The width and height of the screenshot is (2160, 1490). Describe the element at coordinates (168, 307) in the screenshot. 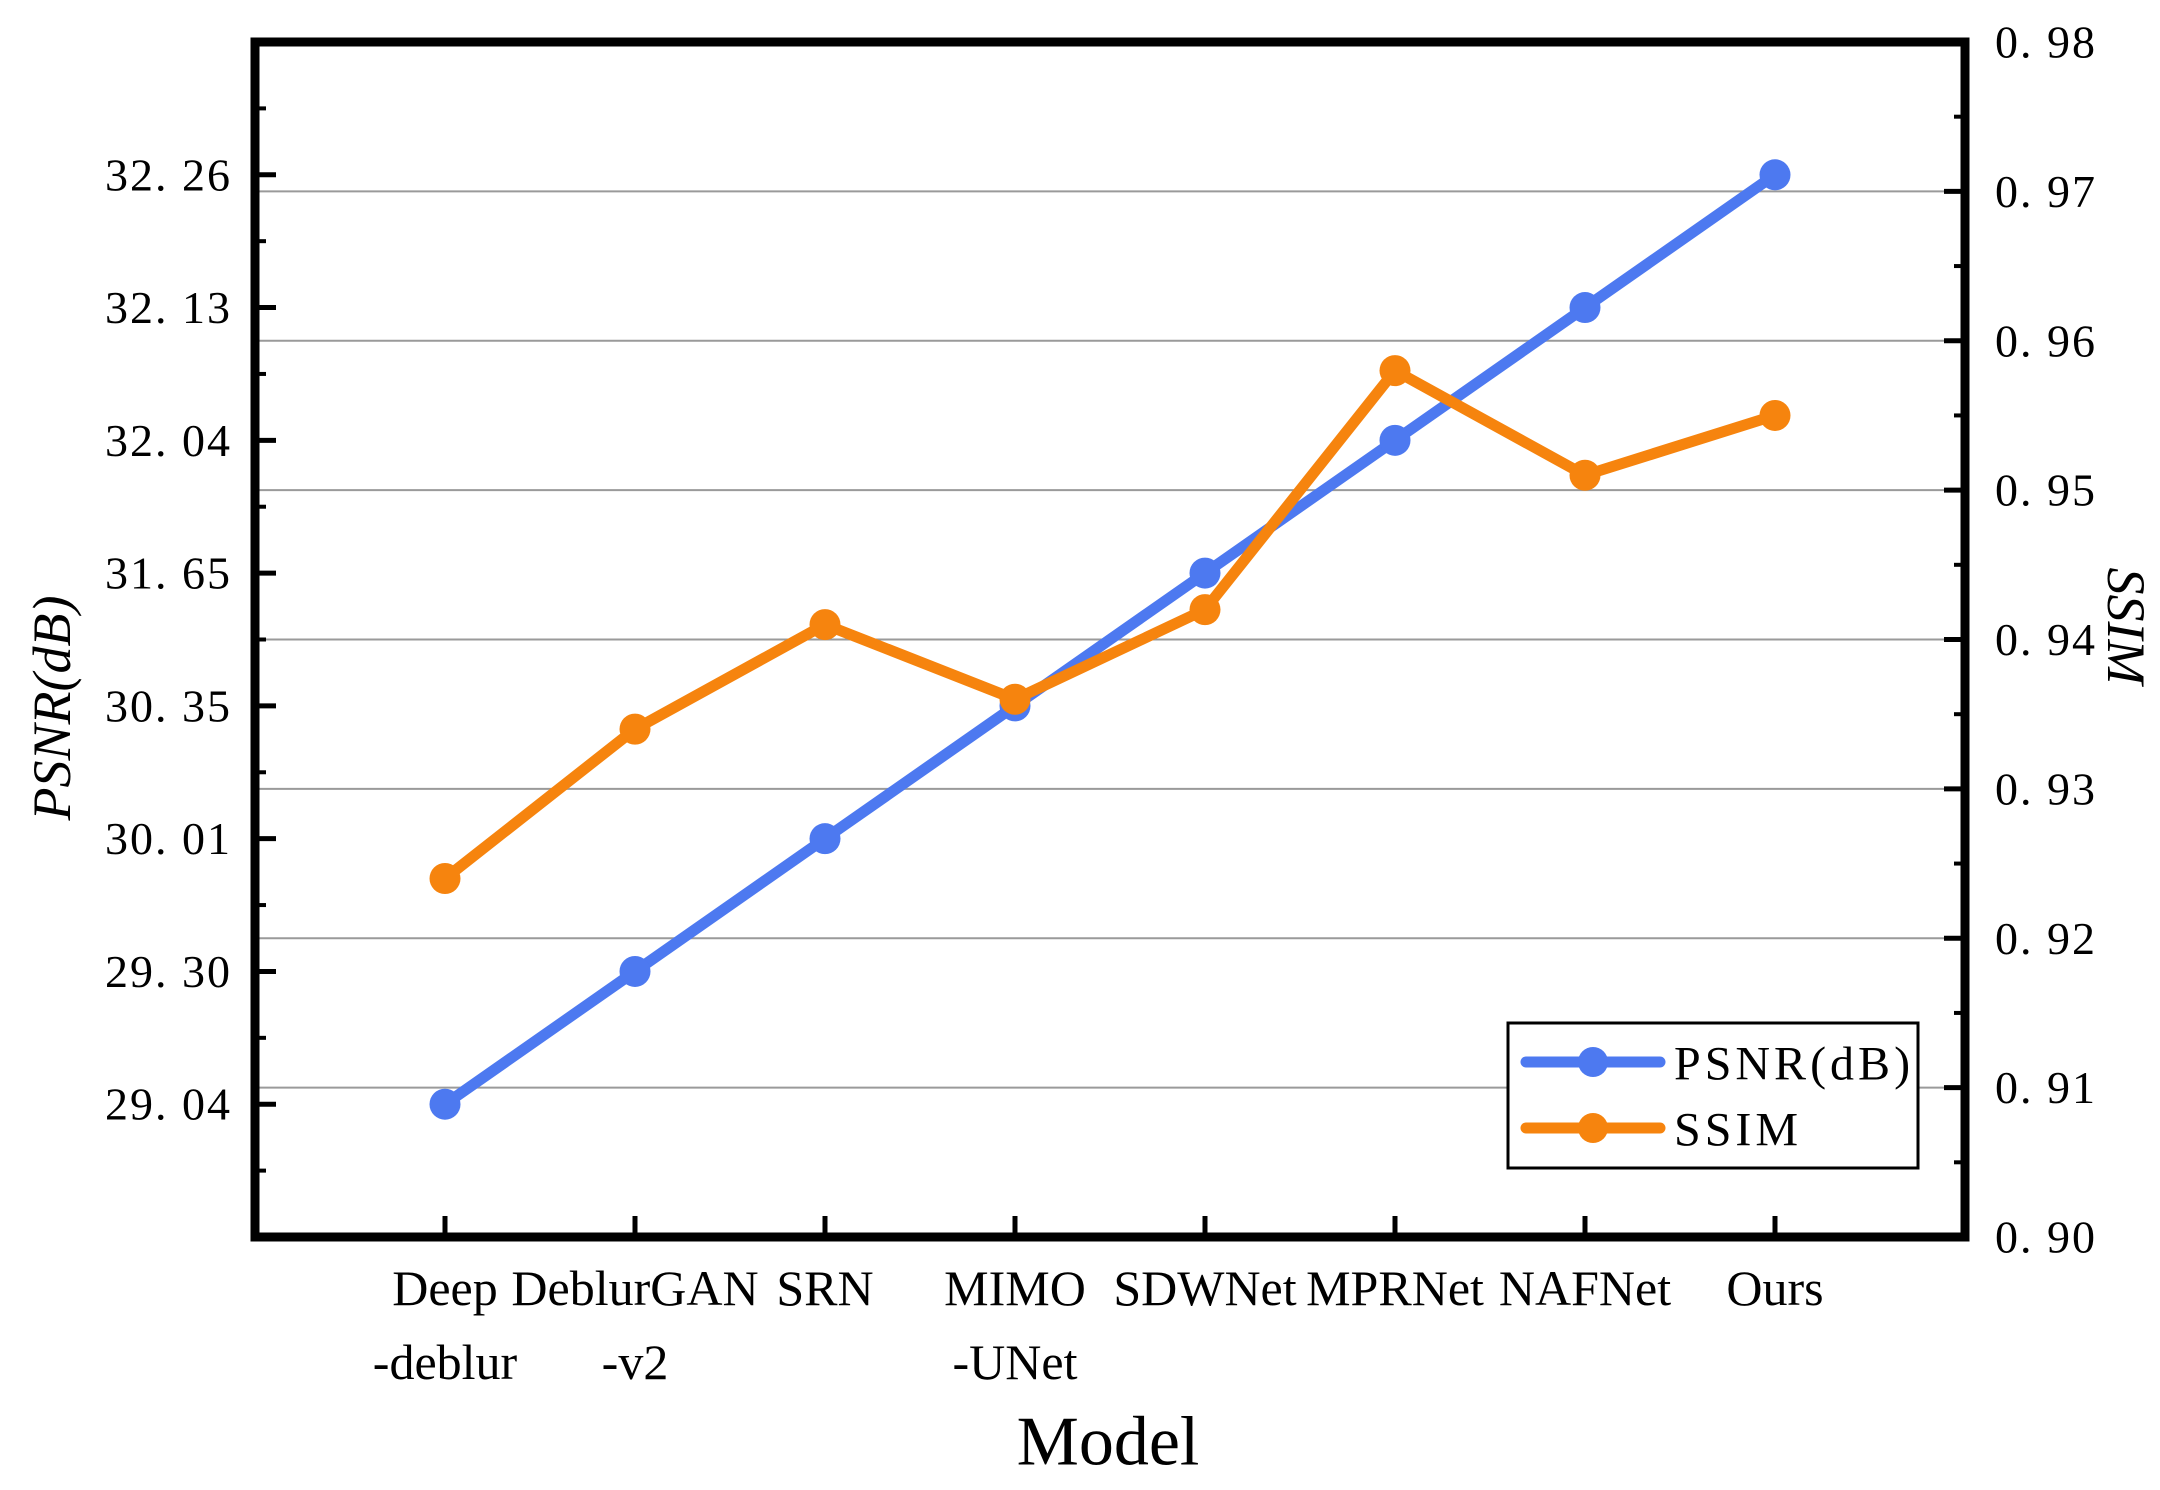

I see `left-axis-tick-label: 32. 13` at that location.